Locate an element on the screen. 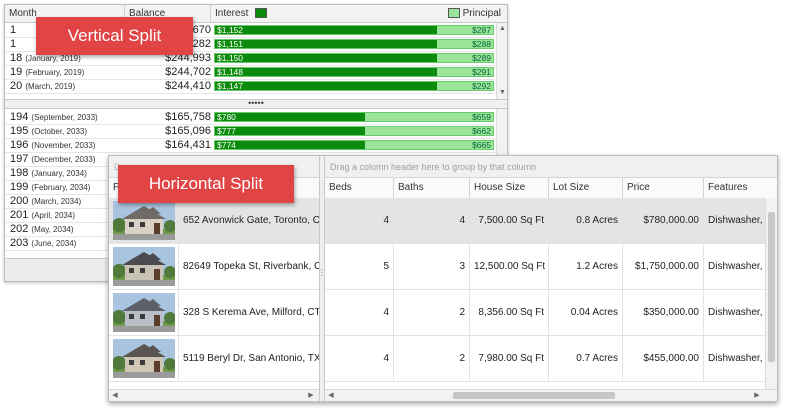  payment-bar: $777 $662 is located at coordinates (354, 131).